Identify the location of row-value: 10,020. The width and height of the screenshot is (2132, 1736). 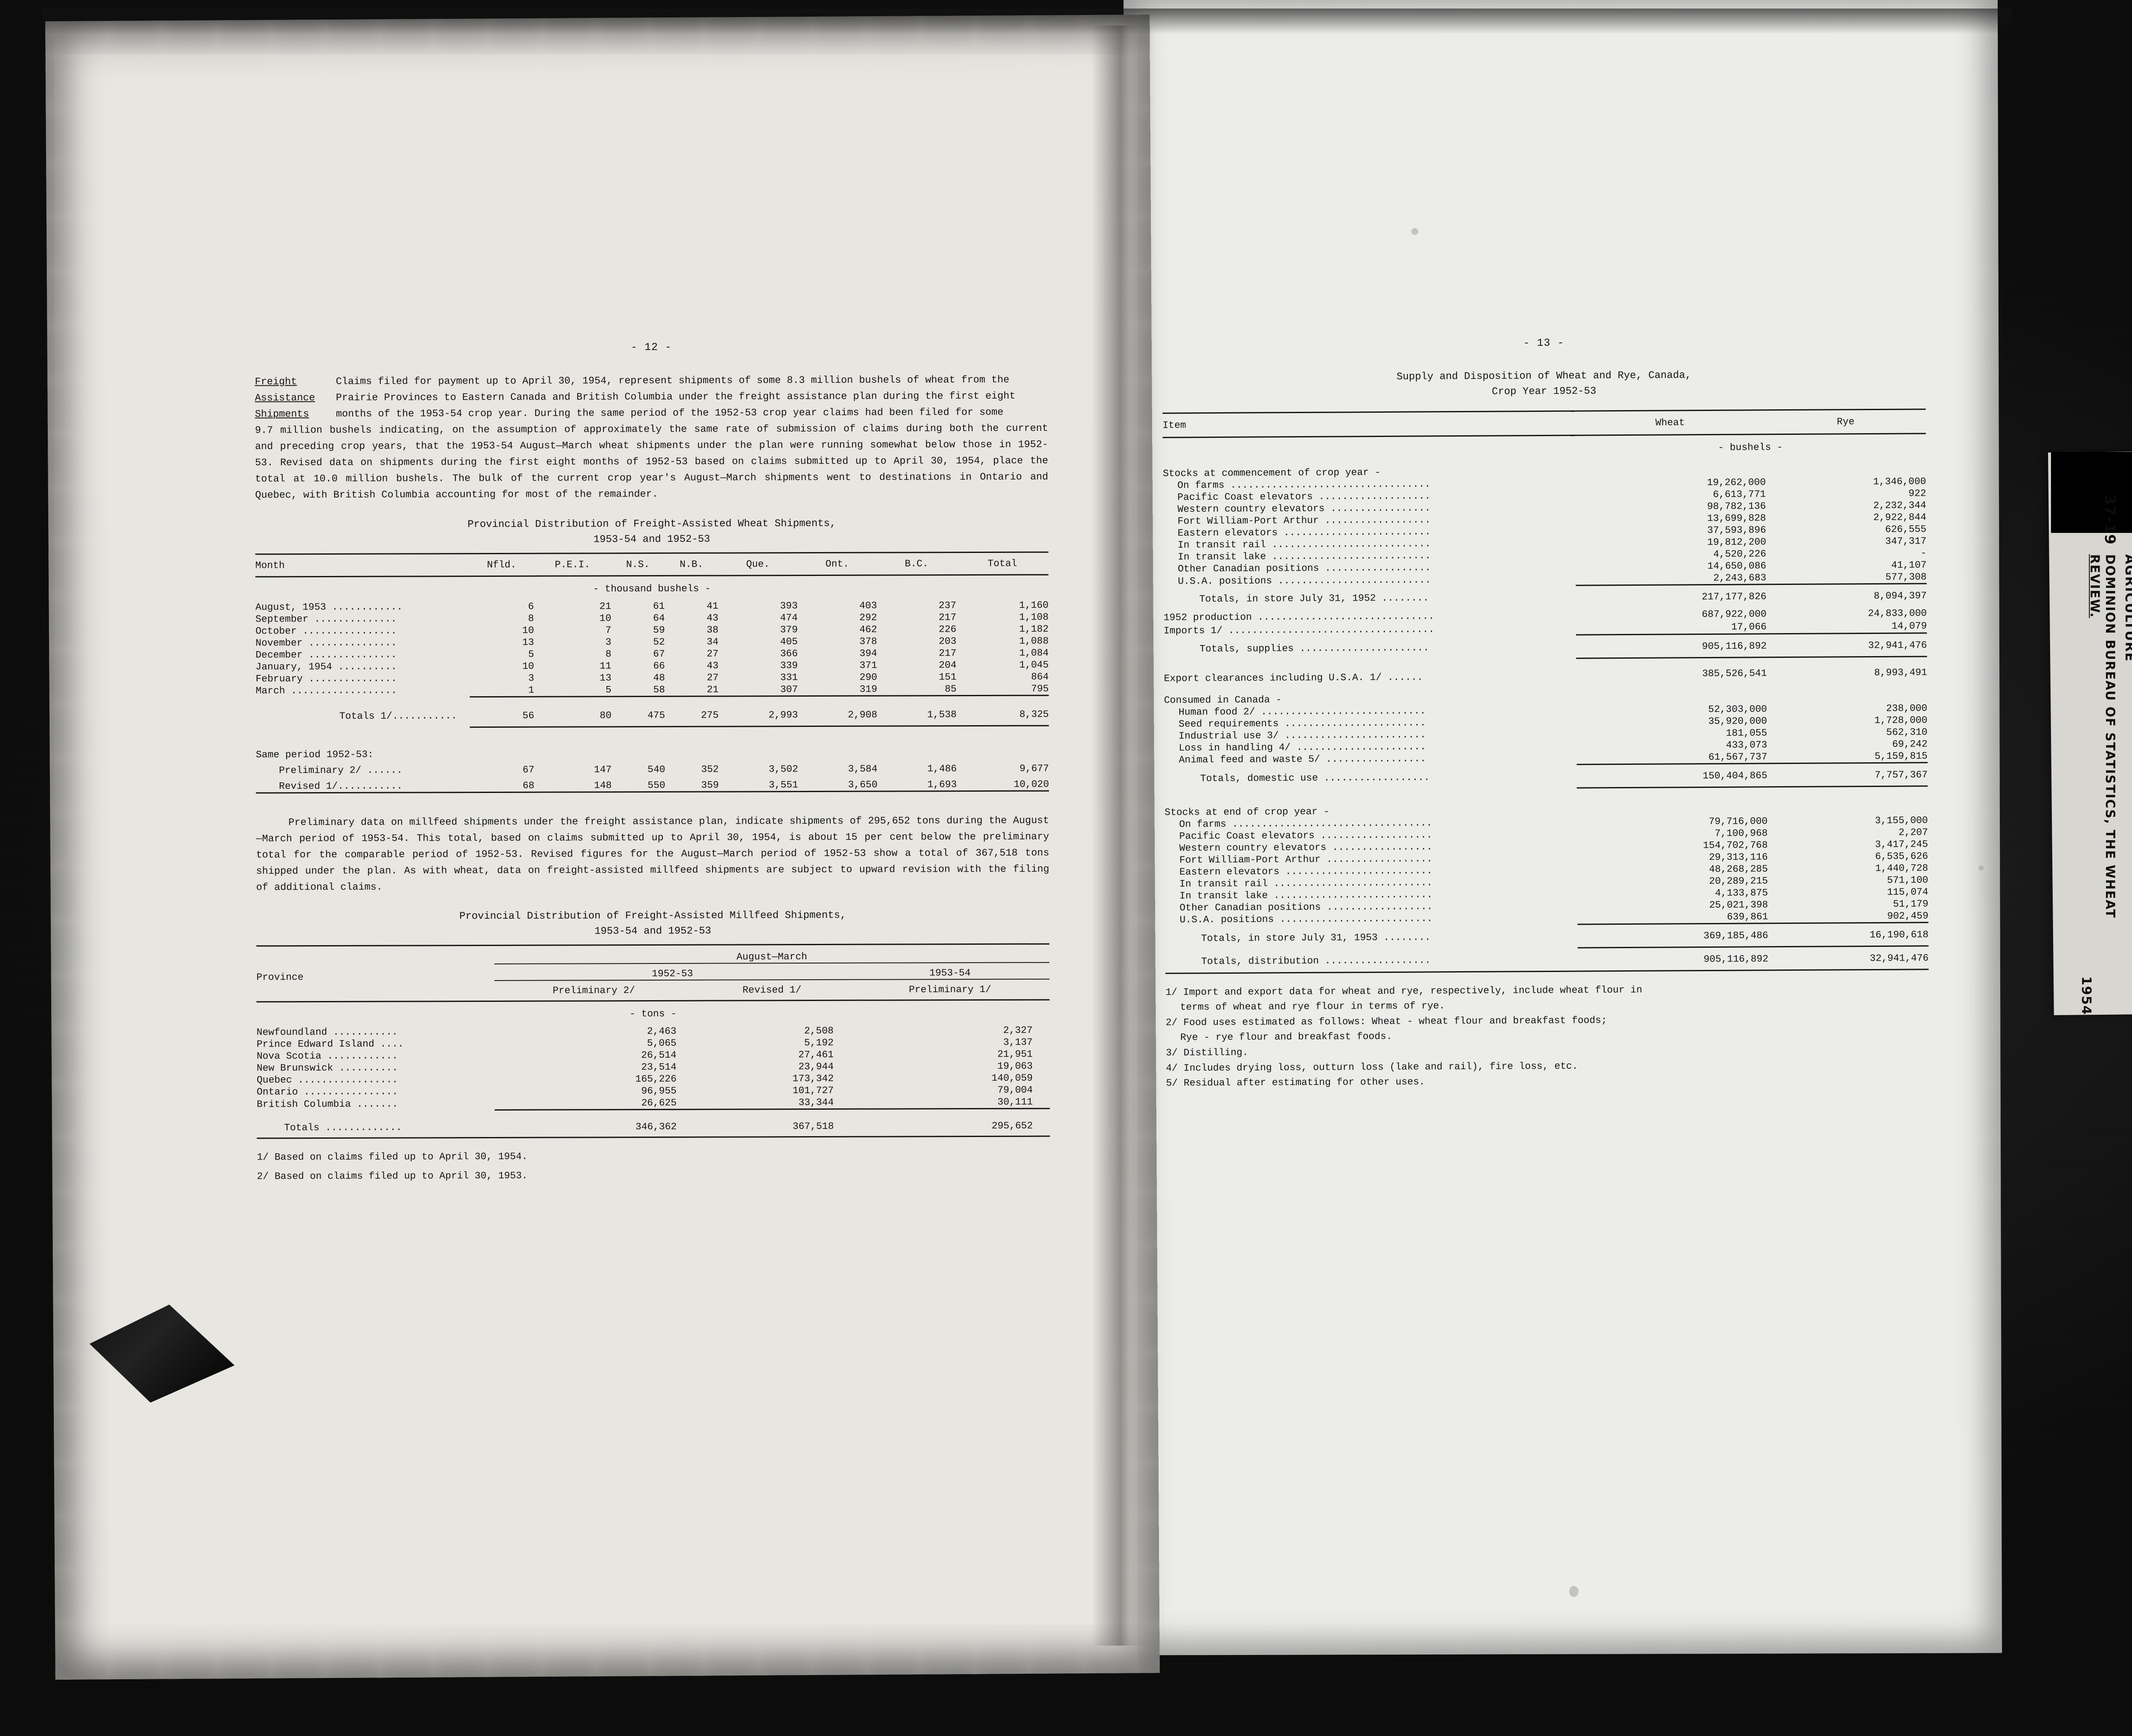
(1031, 784).